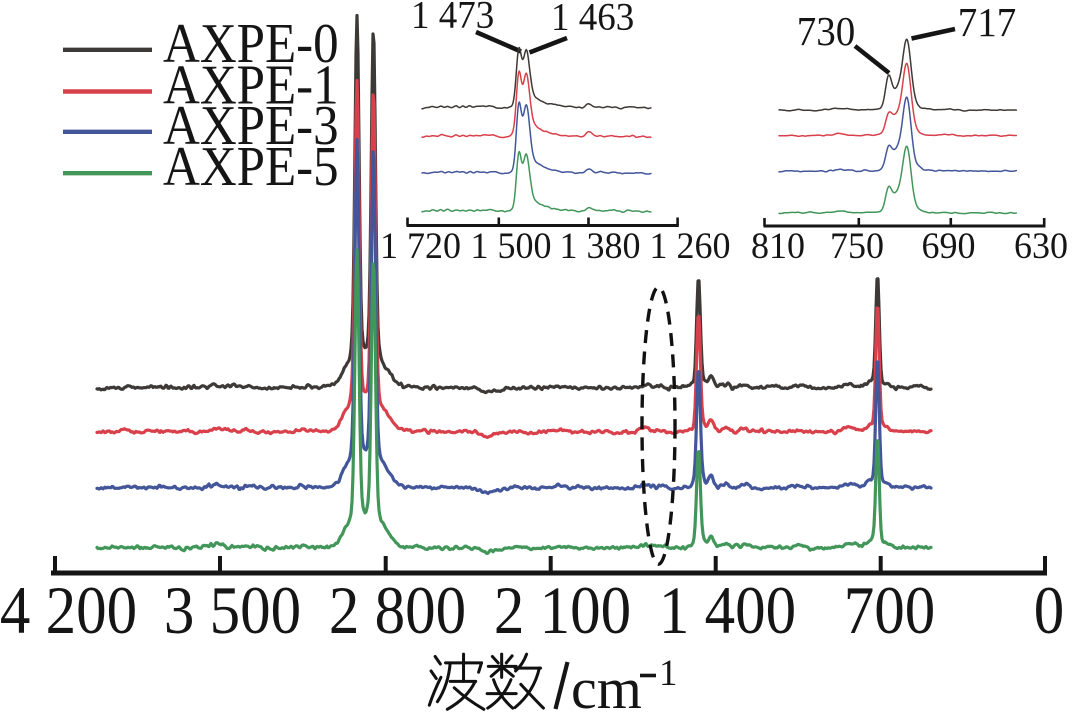 The width and height of the screenshot is (1073, 718). What do you see at coordinates (68, 611) in the screenshot?
I see `svg-text: 4 200` at bounding box center [68, 611].